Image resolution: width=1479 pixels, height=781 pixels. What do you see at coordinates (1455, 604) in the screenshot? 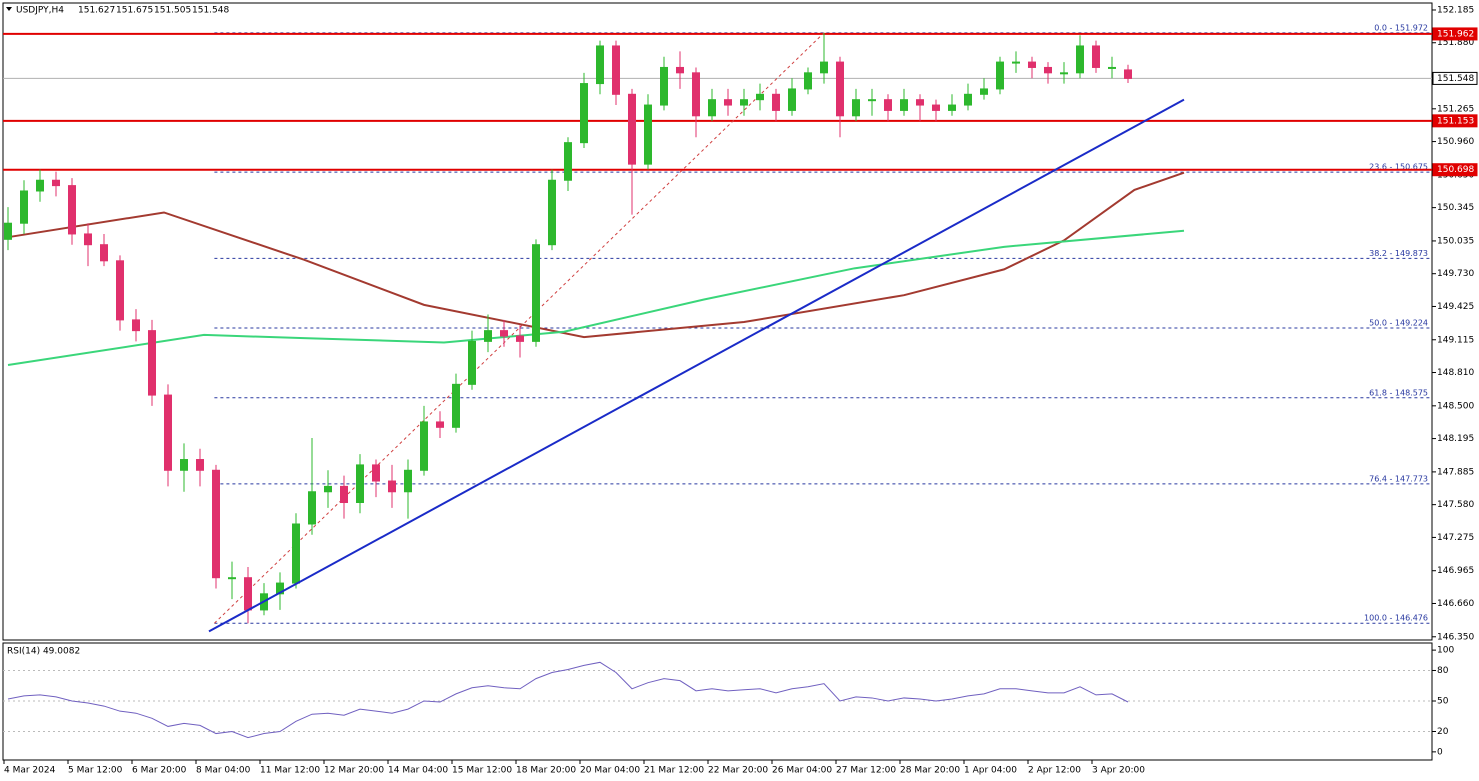
I see `y-tick-label: 146.660` at bounding box center [1455, 604].